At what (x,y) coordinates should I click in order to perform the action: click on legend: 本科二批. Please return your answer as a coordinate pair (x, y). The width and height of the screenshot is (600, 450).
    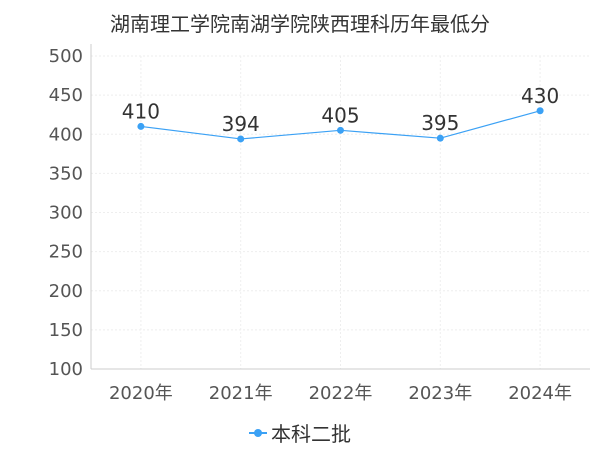
    Looking at the image, I should click on (300, 432).